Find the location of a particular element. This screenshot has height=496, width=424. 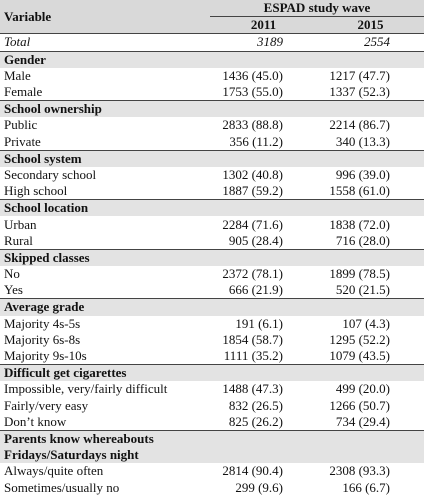

header-year: 2015 is located at coordinates (370, 25).